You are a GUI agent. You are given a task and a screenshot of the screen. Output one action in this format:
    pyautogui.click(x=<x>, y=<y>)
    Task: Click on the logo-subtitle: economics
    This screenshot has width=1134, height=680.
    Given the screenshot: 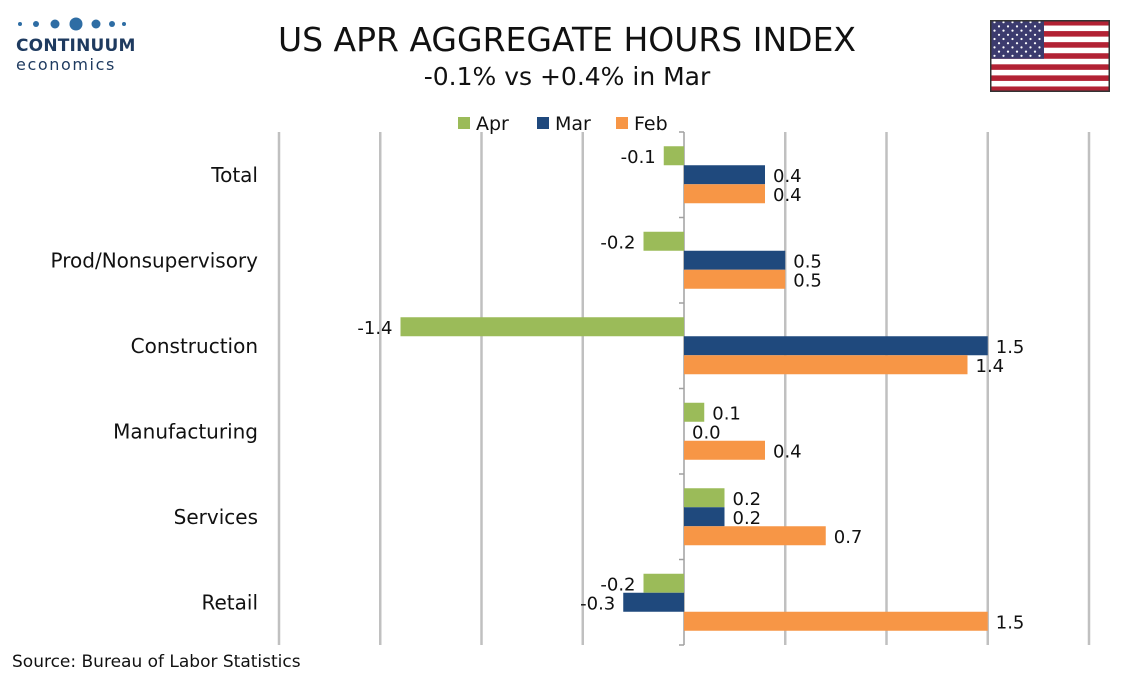 What is the action you would take?
    pyautogui.click(x=66, y=64)
    